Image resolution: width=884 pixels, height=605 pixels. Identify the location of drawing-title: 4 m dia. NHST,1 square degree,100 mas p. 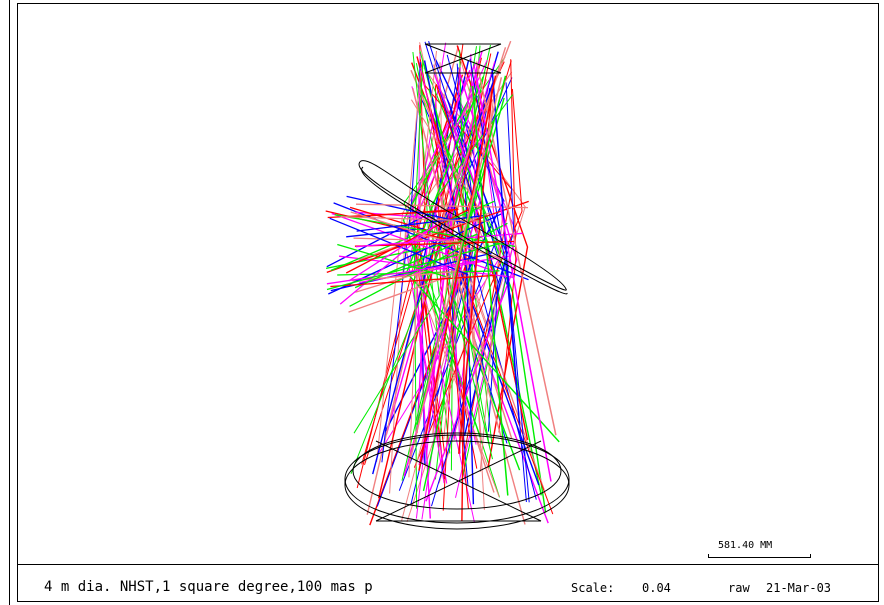
(208, 587).